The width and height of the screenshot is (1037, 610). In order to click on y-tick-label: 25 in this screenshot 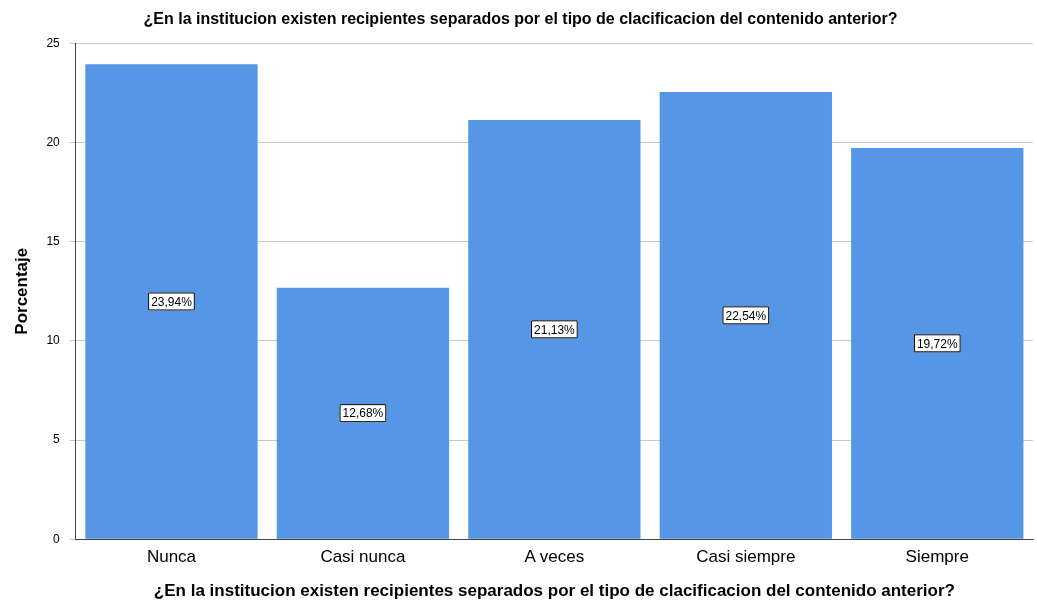, I will do `click(53, 42)`.